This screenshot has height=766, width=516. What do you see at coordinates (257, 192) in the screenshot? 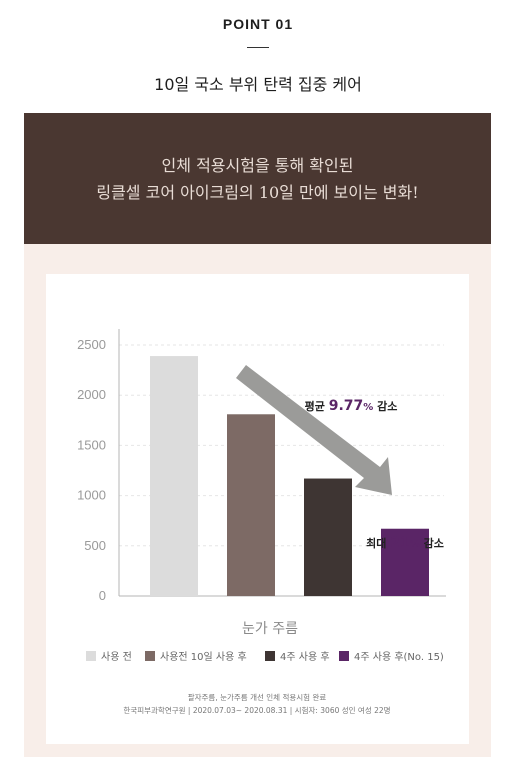
I see `banner-line-2: 링클셀 코어 아이크림의 10일 만에 보이는 변화!` at bounding box center [257, 192].